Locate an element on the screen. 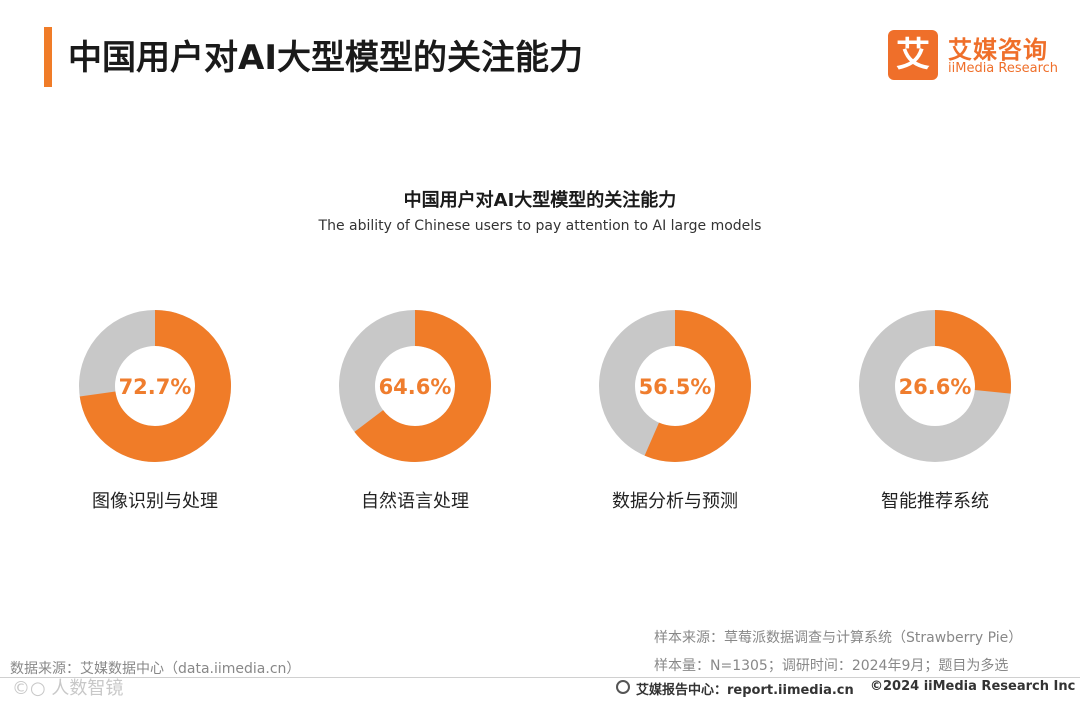 The height and width of the screenshot is (702, 1080). donut-value-label: 64.6% is located at coordinates (415, 387).